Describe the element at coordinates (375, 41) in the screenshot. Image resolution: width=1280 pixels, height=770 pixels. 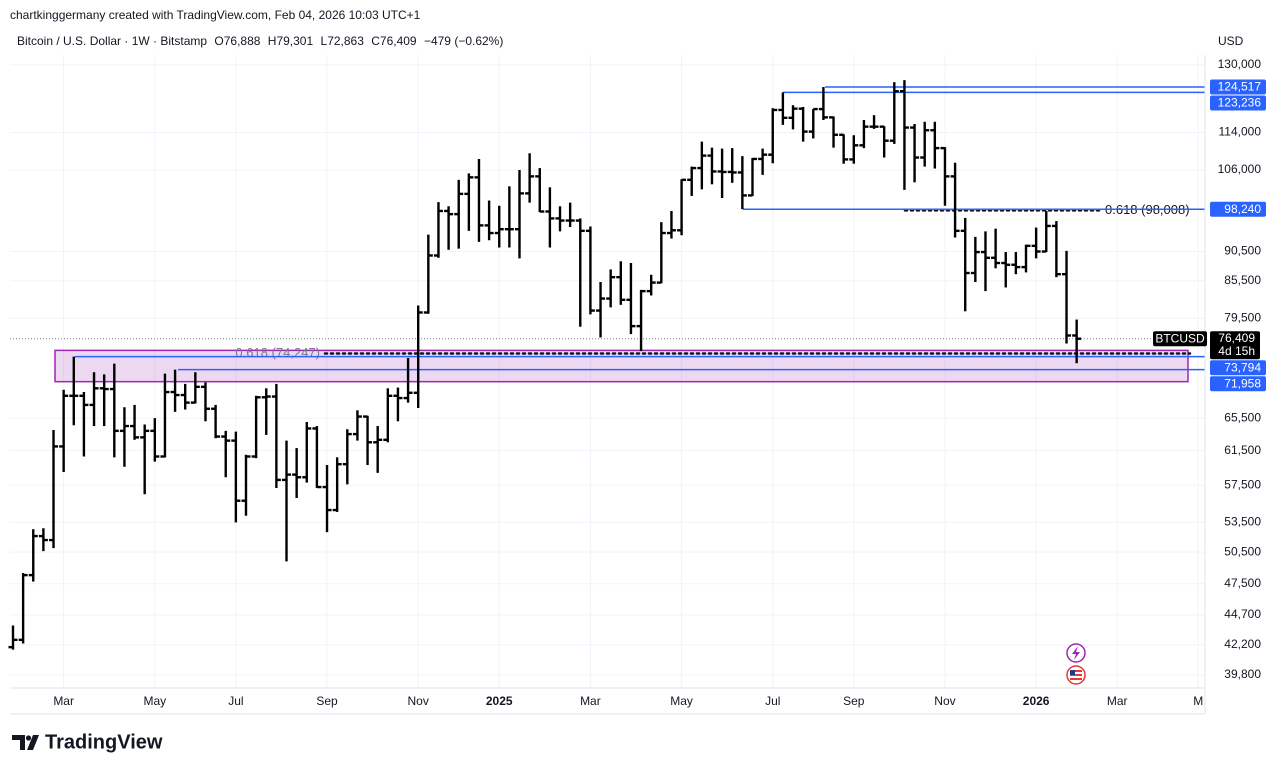
I see `ohlc-key: C` at that location.